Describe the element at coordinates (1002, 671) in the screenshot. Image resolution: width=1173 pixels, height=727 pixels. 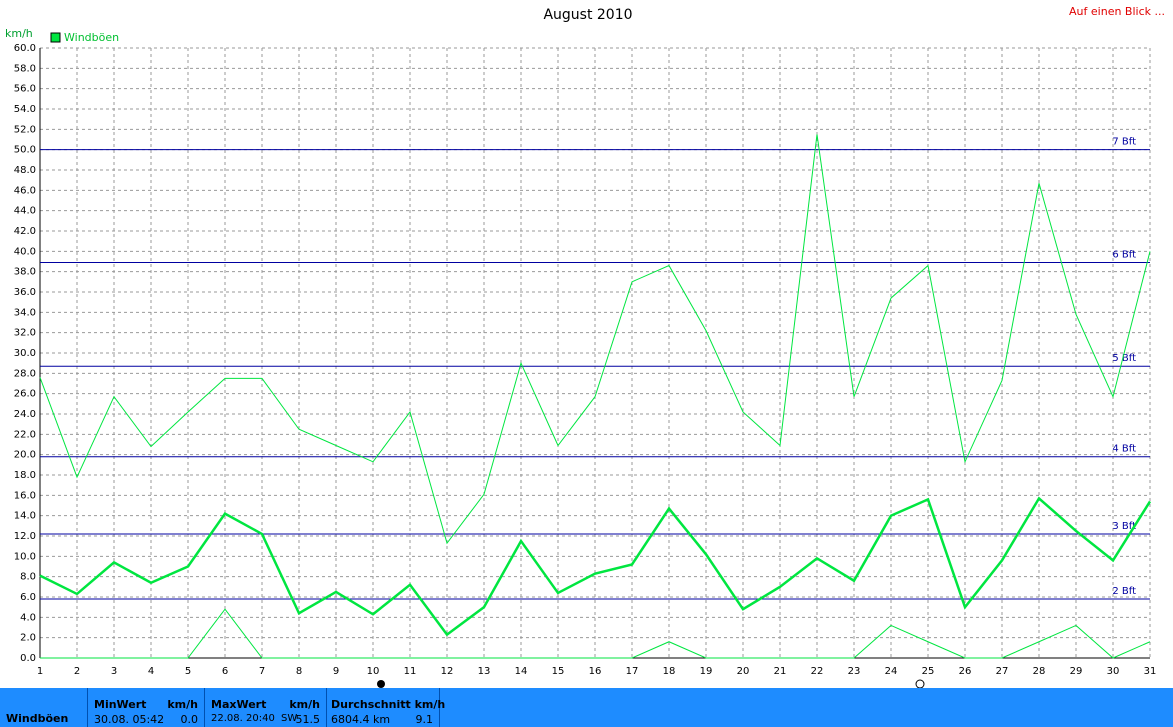
I see `x-tick-label: 27` at that location.